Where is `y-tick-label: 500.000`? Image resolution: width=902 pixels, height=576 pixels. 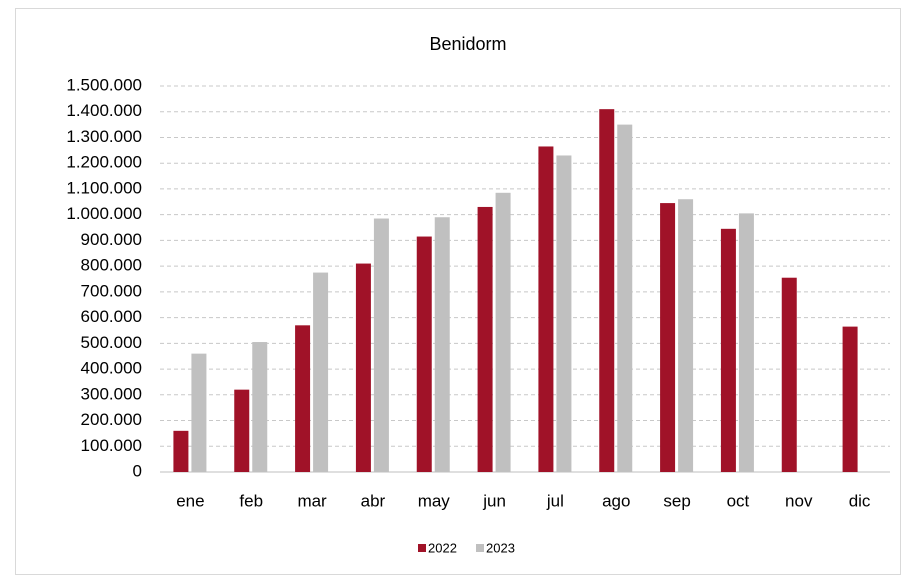
y-tick-label: 500.000 is located at coordinates (111, 342).